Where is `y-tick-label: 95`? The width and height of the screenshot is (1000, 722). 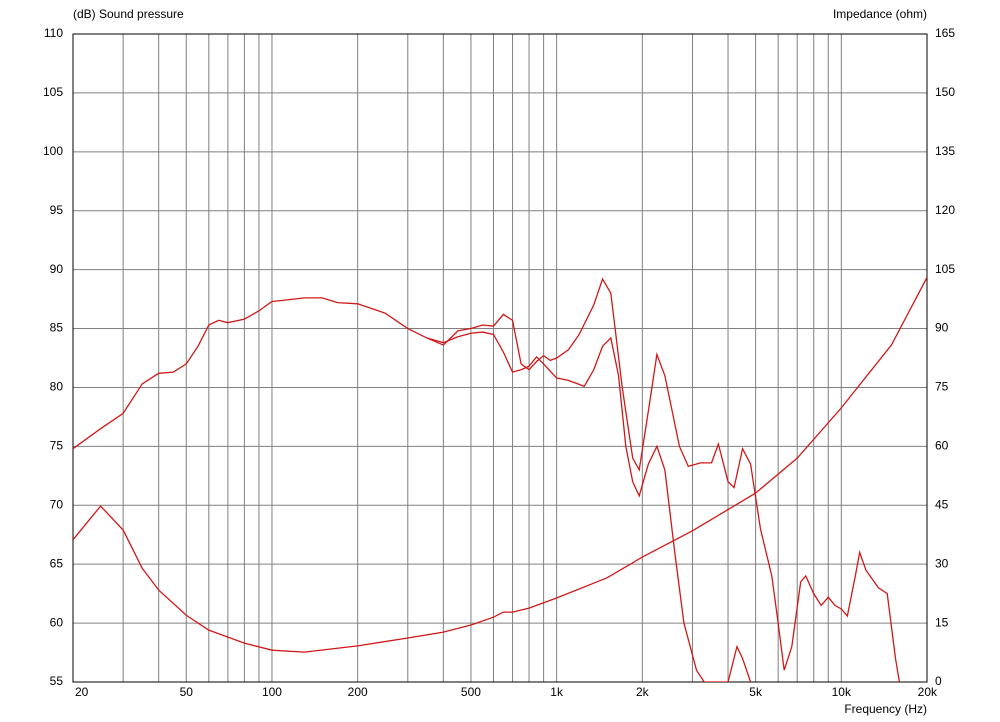 y-tick-label: 95 is located at coordinates (57, 210).